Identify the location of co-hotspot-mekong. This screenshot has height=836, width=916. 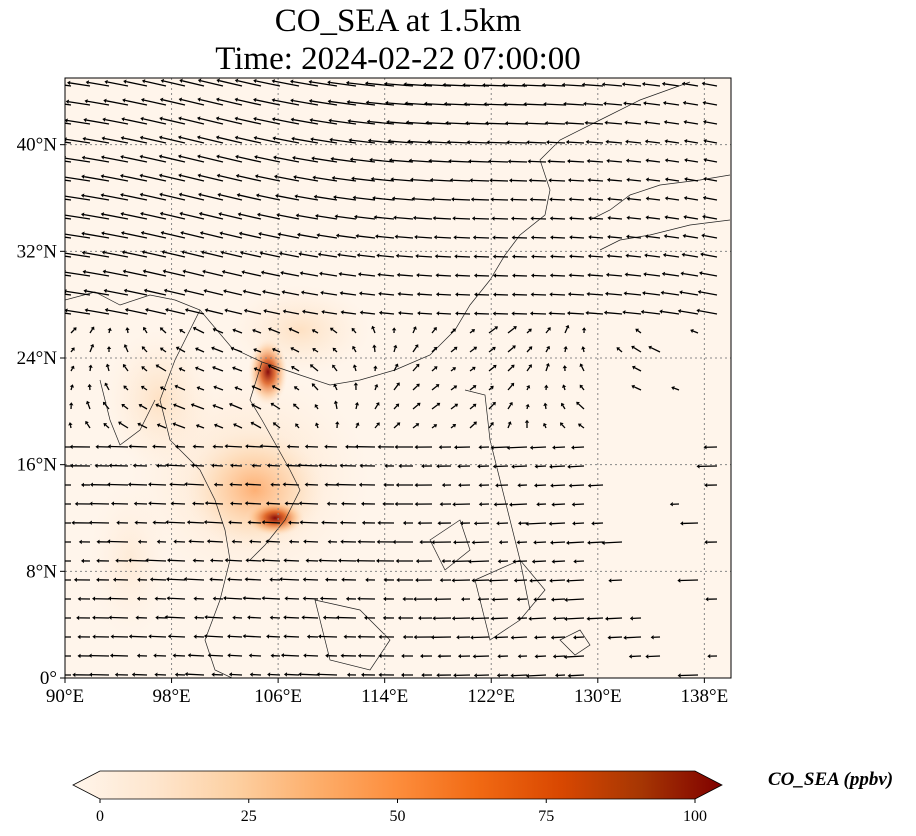
(275, 518).